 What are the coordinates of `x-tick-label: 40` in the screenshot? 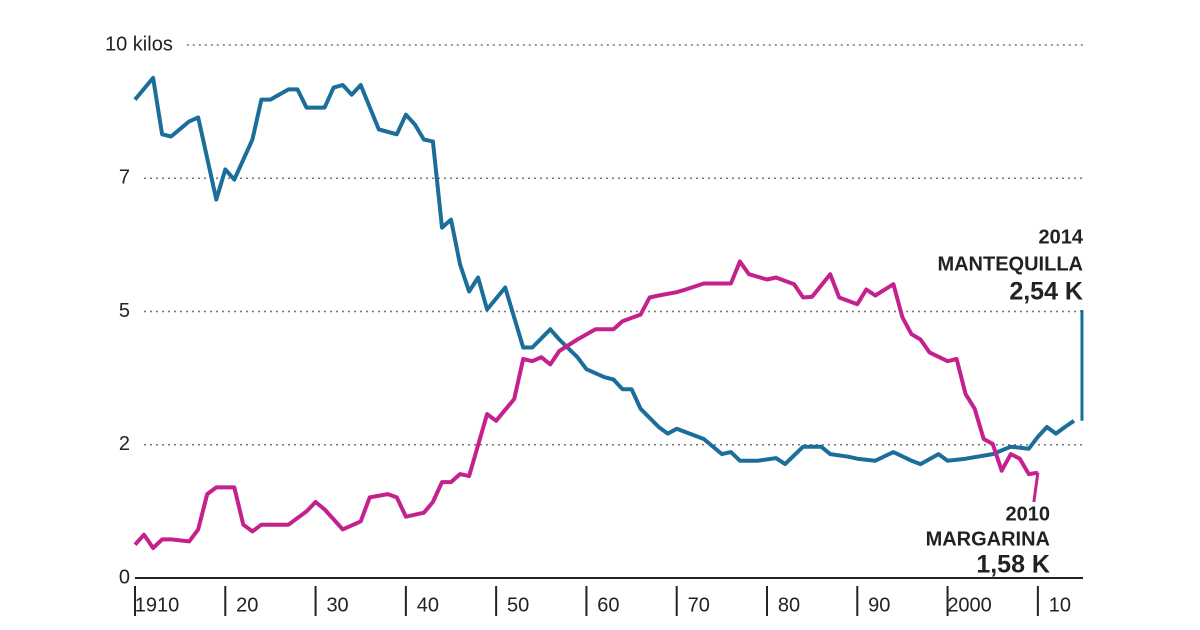 It's located at (428, 605).